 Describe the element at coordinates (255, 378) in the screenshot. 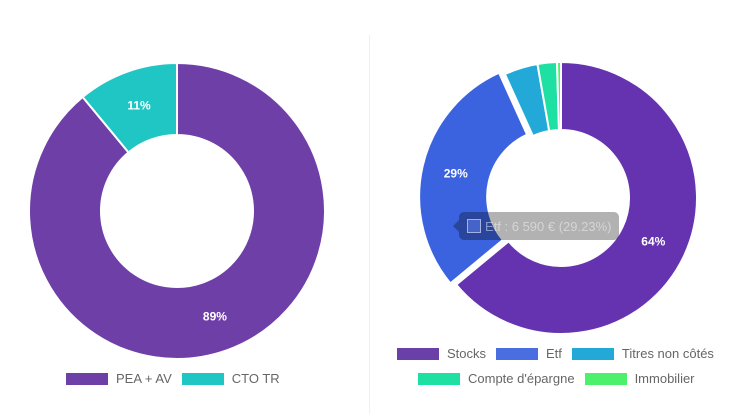

I see `legend-label: CTO TR` at that location.